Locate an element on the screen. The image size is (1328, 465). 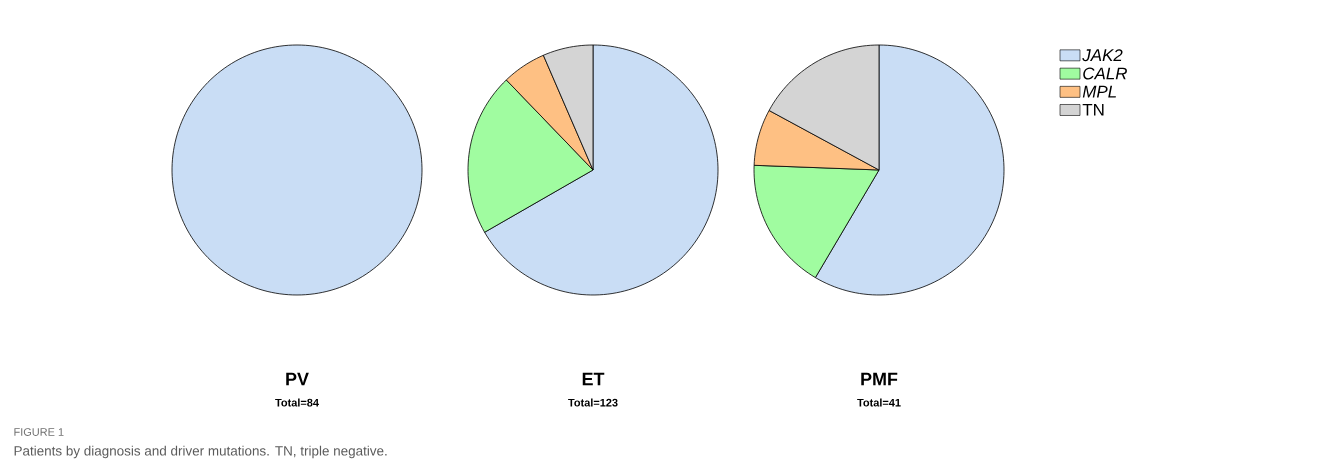
text: Total=84 is located at coordinates (297, 402).